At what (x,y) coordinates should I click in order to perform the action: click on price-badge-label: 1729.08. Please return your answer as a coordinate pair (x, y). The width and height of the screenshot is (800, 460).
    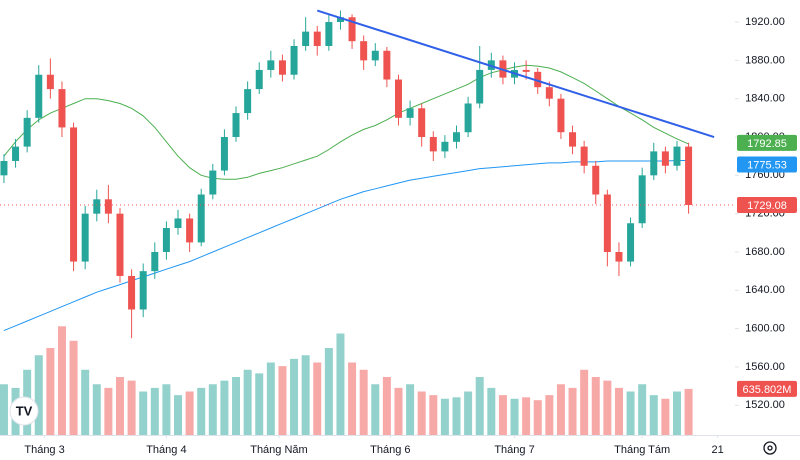
    Looking at the image, I should click on (767, 206).